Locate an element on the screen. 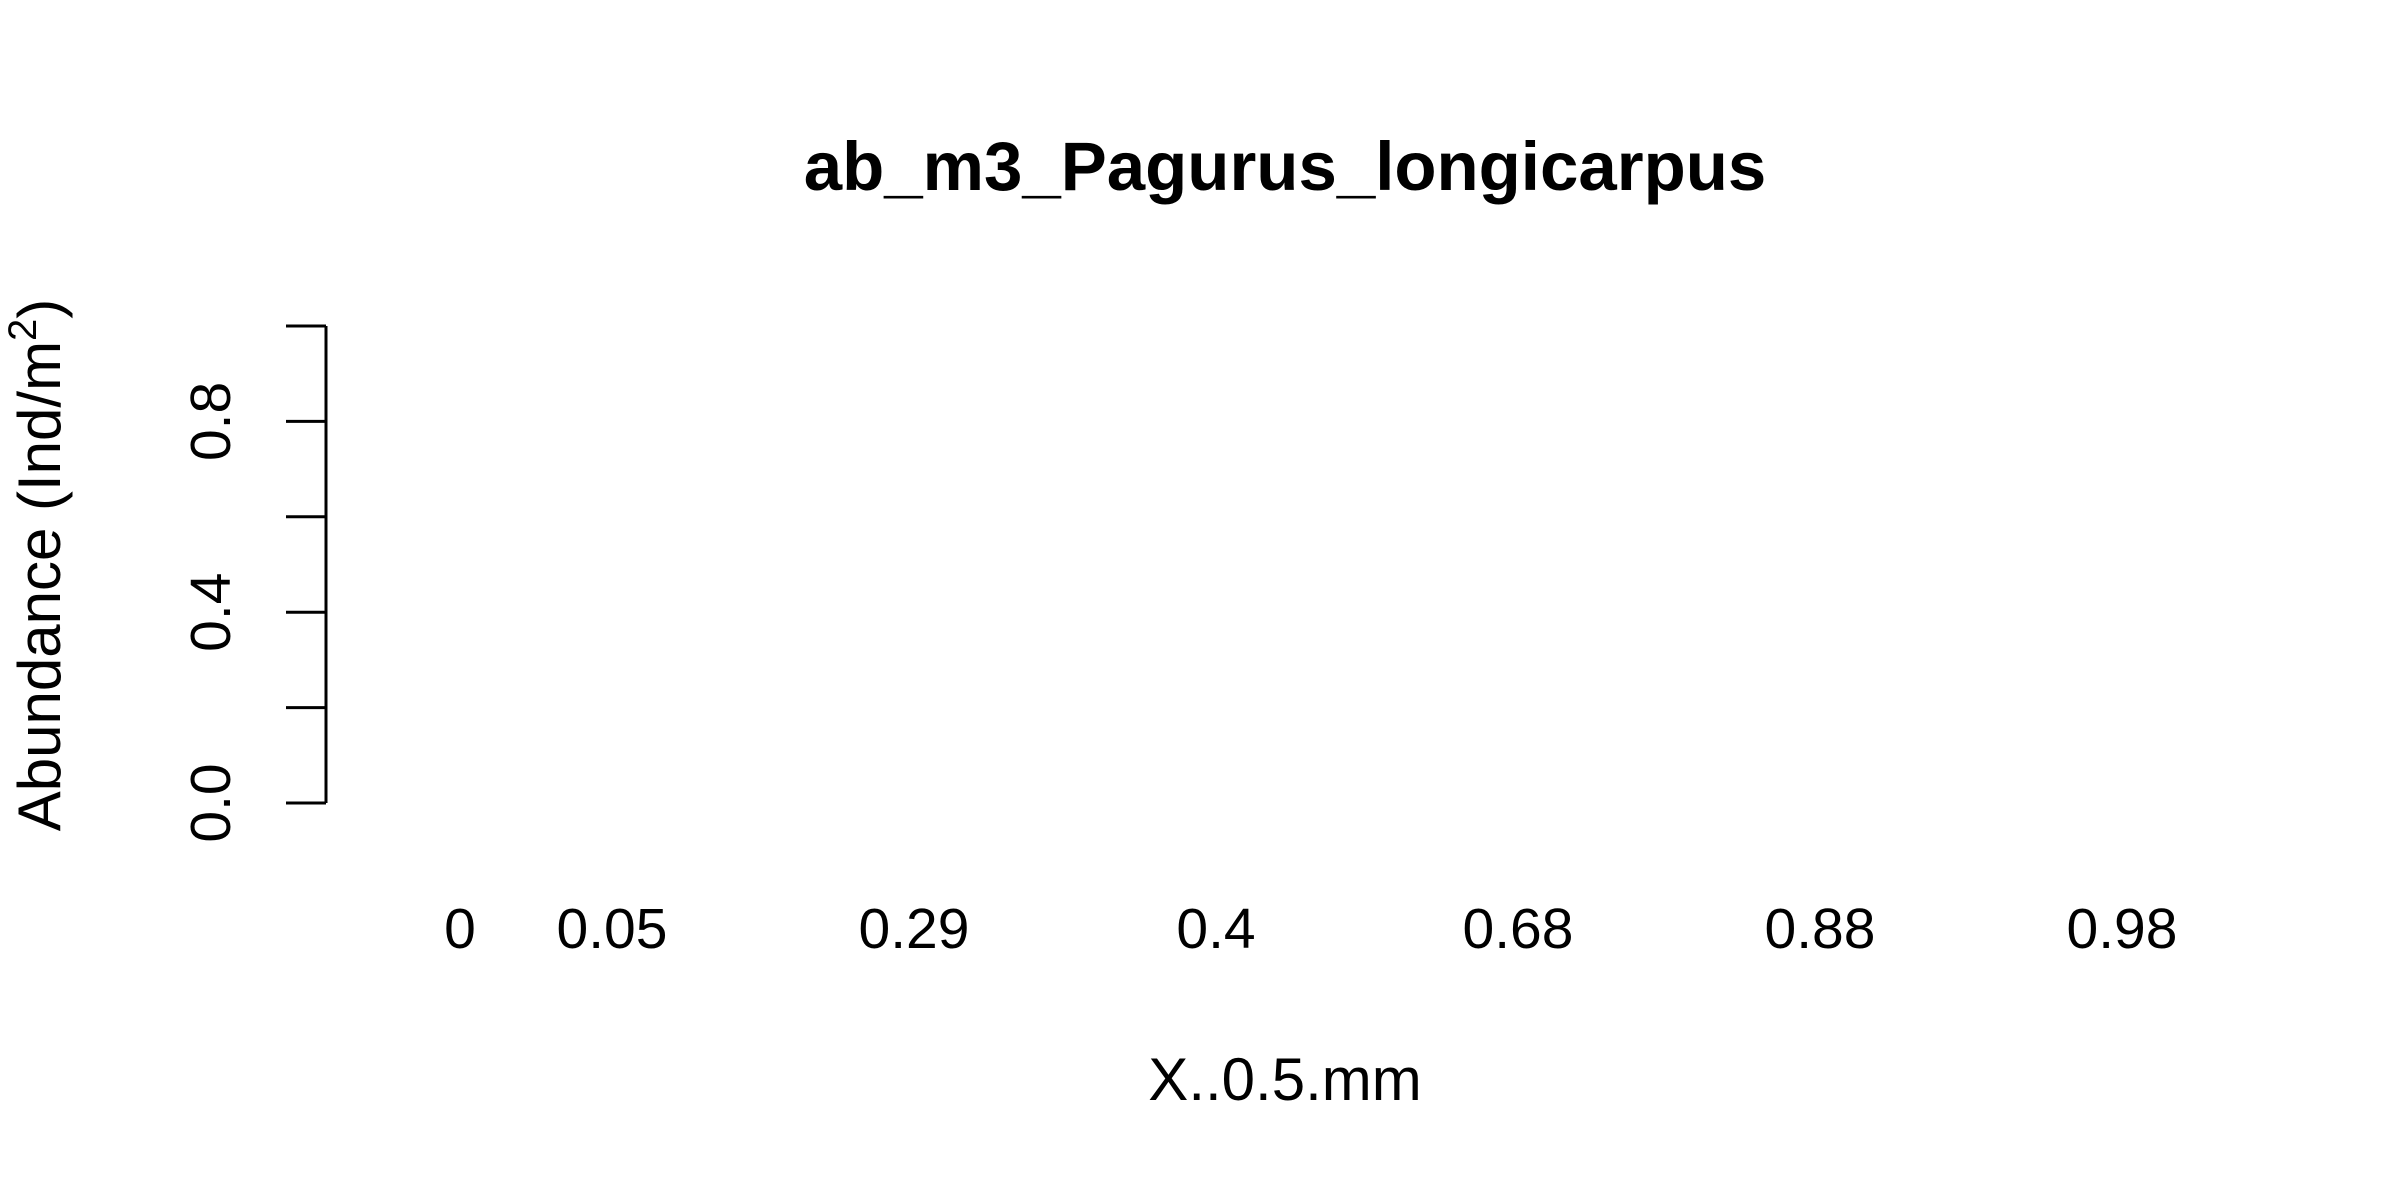 This screenshot has width=2400, height=1200. y-axis-label: Abundance (Ind/m2) is located at coordinates (37, 565).